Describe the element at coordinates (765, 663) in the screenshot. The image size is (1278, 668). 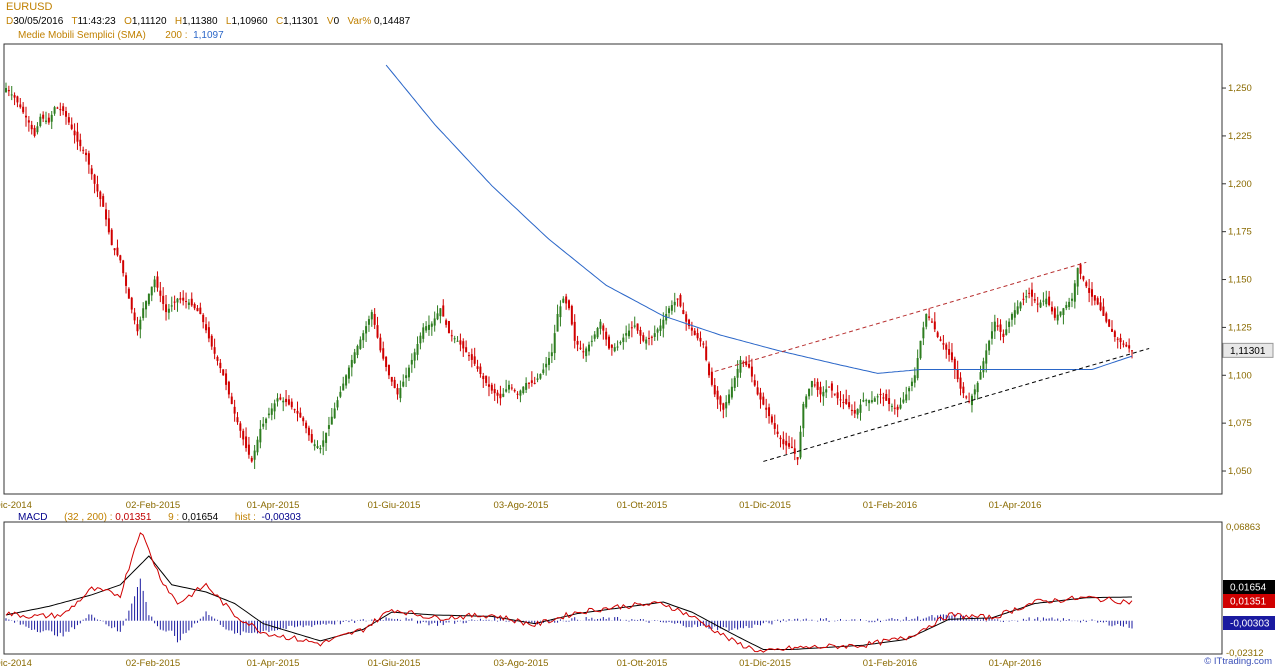
I see `x-tick-label-macd: 01-Dic-2015` at that location.